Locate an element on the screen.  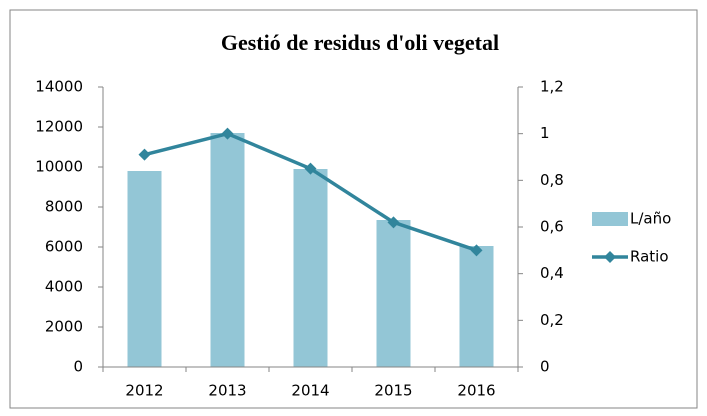
legend-label: L/año is located at coordinates (650, 219).